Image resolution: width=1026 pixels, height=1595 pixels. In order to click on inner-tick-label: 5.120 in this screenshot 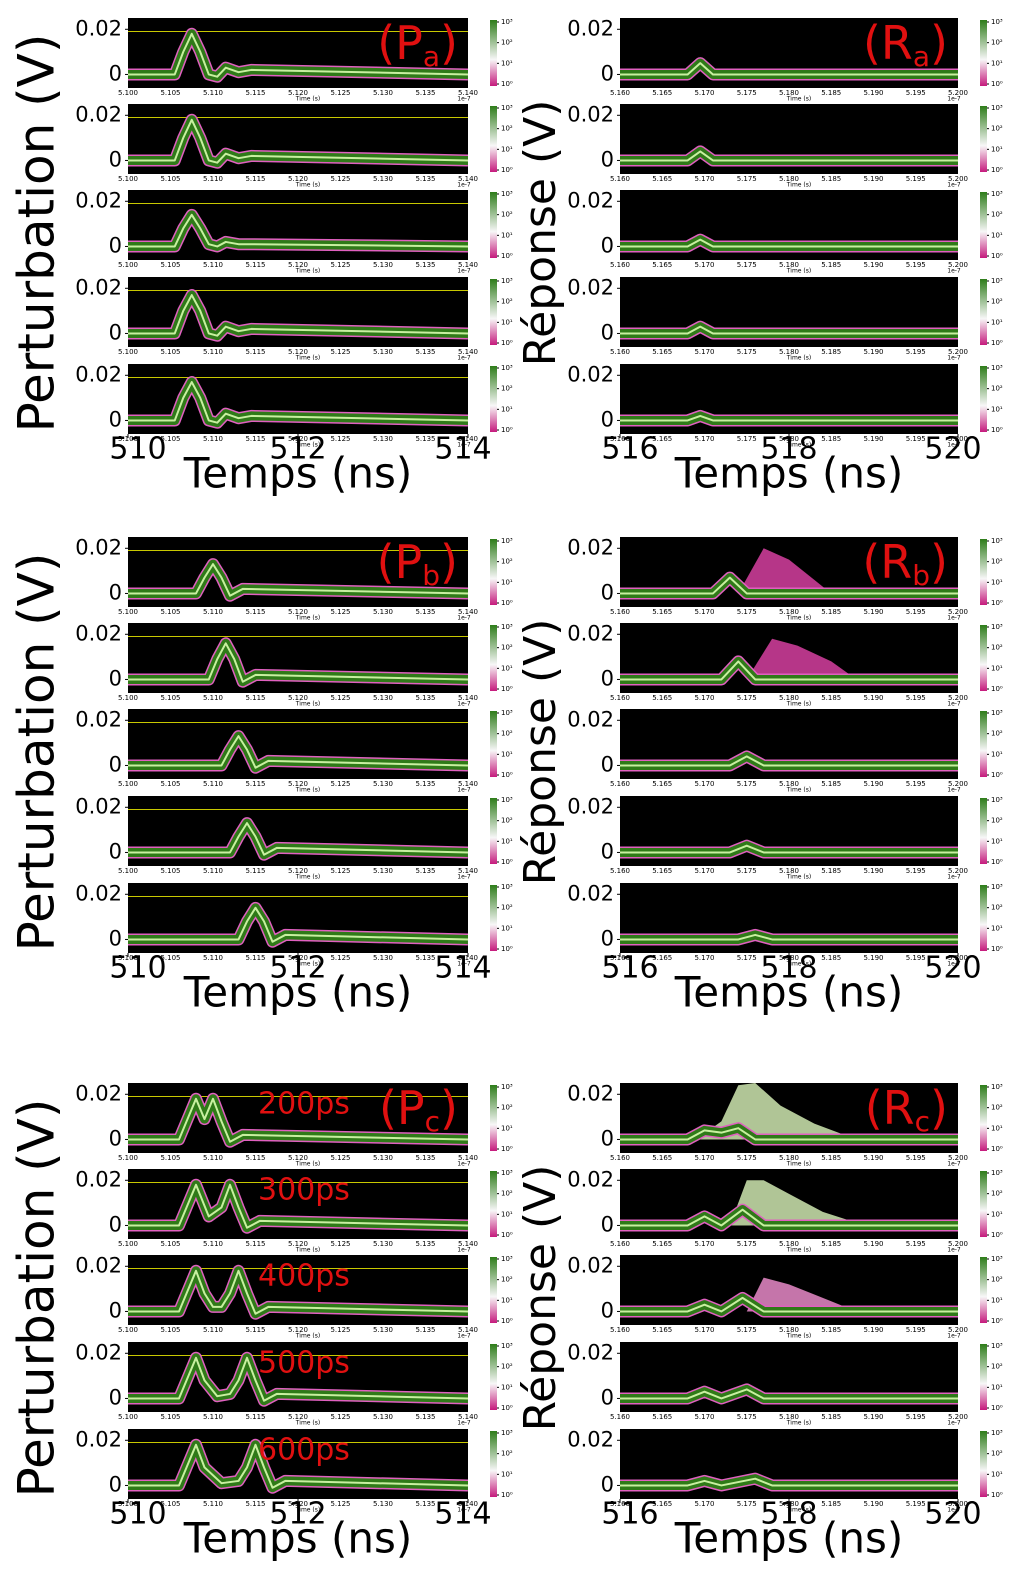, I will do `click(298, 1417)`.